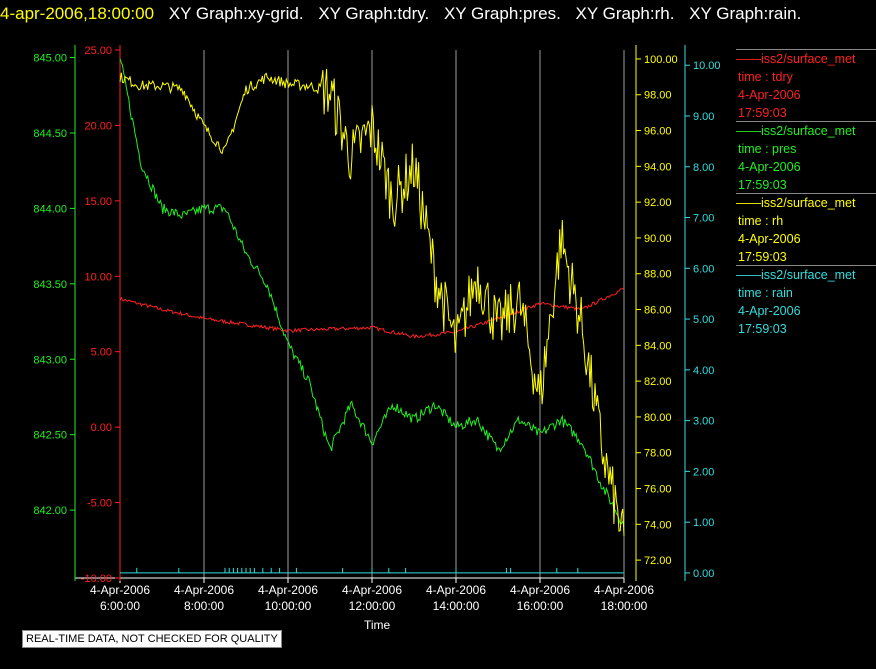  Describe the element at coordinates (703, 472) in the screenshot. I see `y-tick-label-rain: 2.00` at that location.